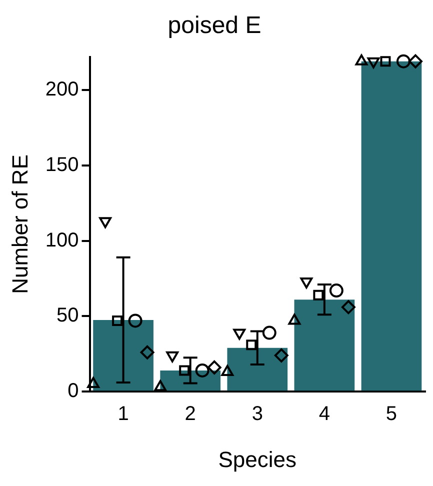  I want to click on x-tick-label: 5, so click(392, 414).